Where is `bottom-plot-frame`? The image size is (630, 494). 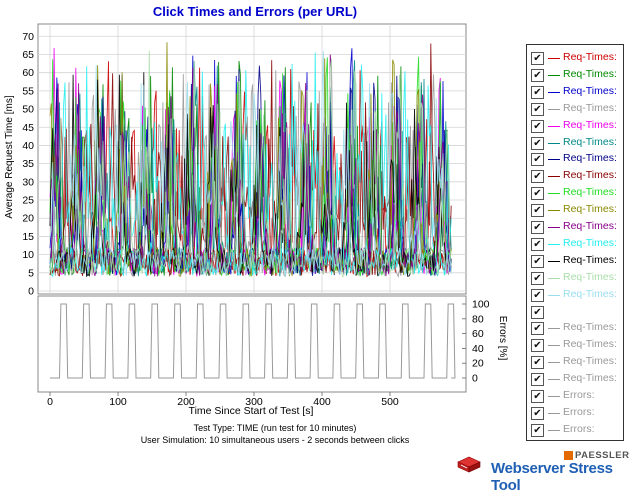
bottom-plot-frame is located at coordinates (252, 344).